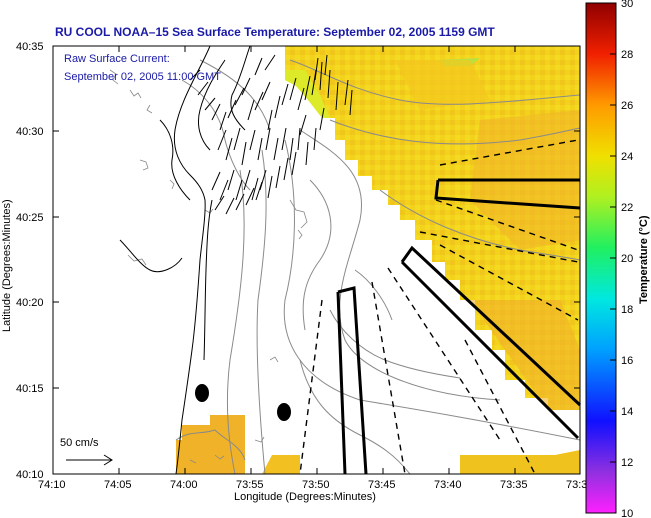  I want to click on x-tick-label: 74:05, so click(118, 485).